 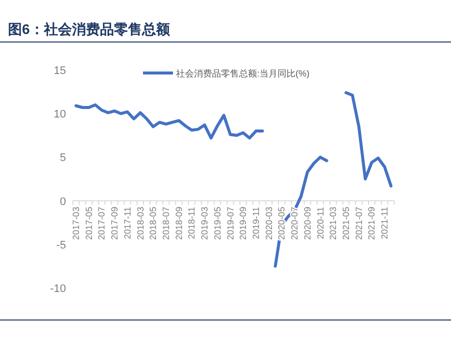 What do you see at coordinates (217, 223) in the screenshot?
I see `x-tick-label: 2019-05` at bounding box center [217, 223].